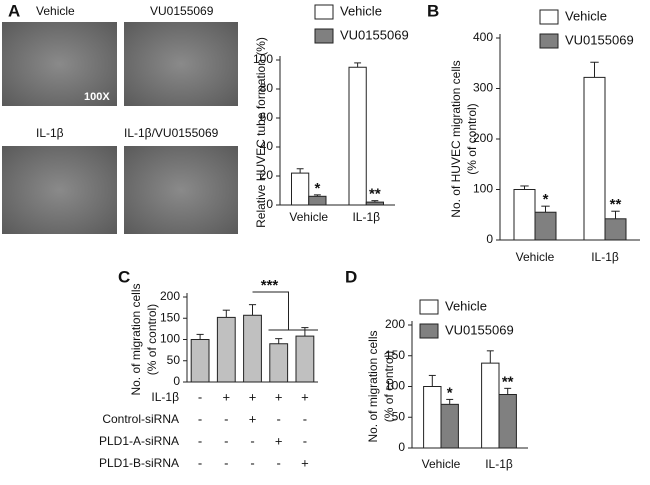 Image resolution: width=650 pixels, height=485 pixels. I want to click on y-tick-label: 300, so click(483, 88).